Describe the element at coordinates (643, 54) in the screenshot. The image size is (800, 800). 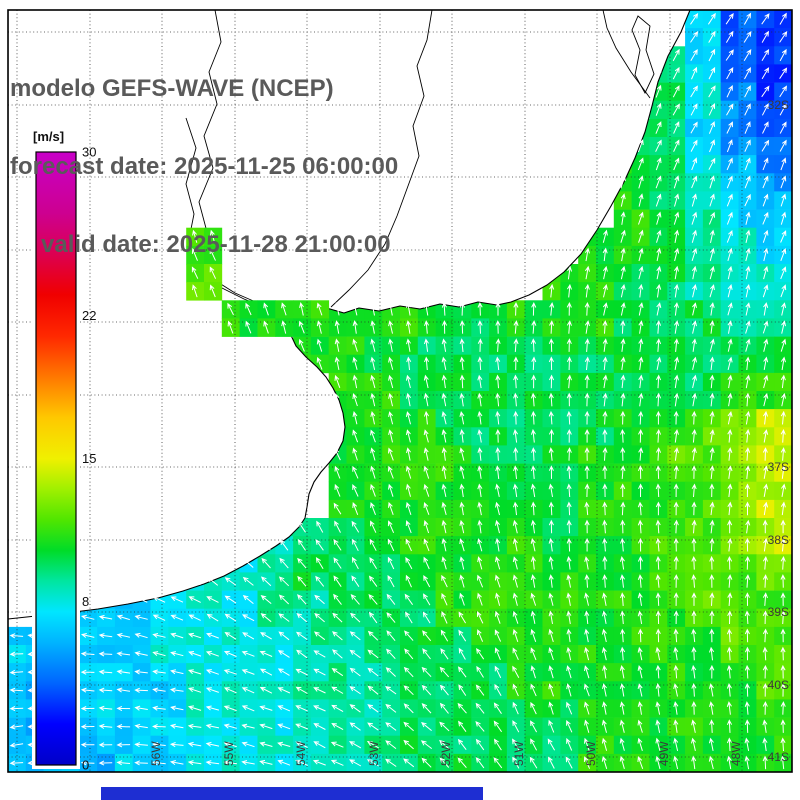
I see `lagoon-outline` at that location.